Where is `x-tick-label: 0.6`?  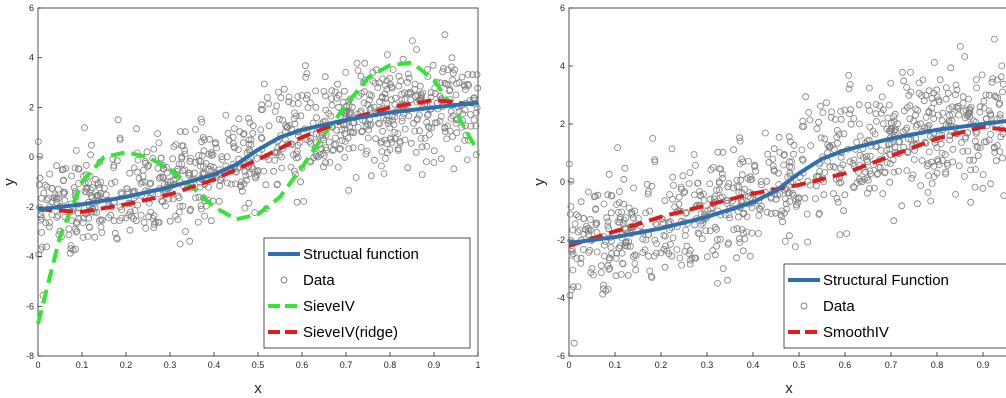
x-tick-label: 0.6 is located at coordinates (845, 365).